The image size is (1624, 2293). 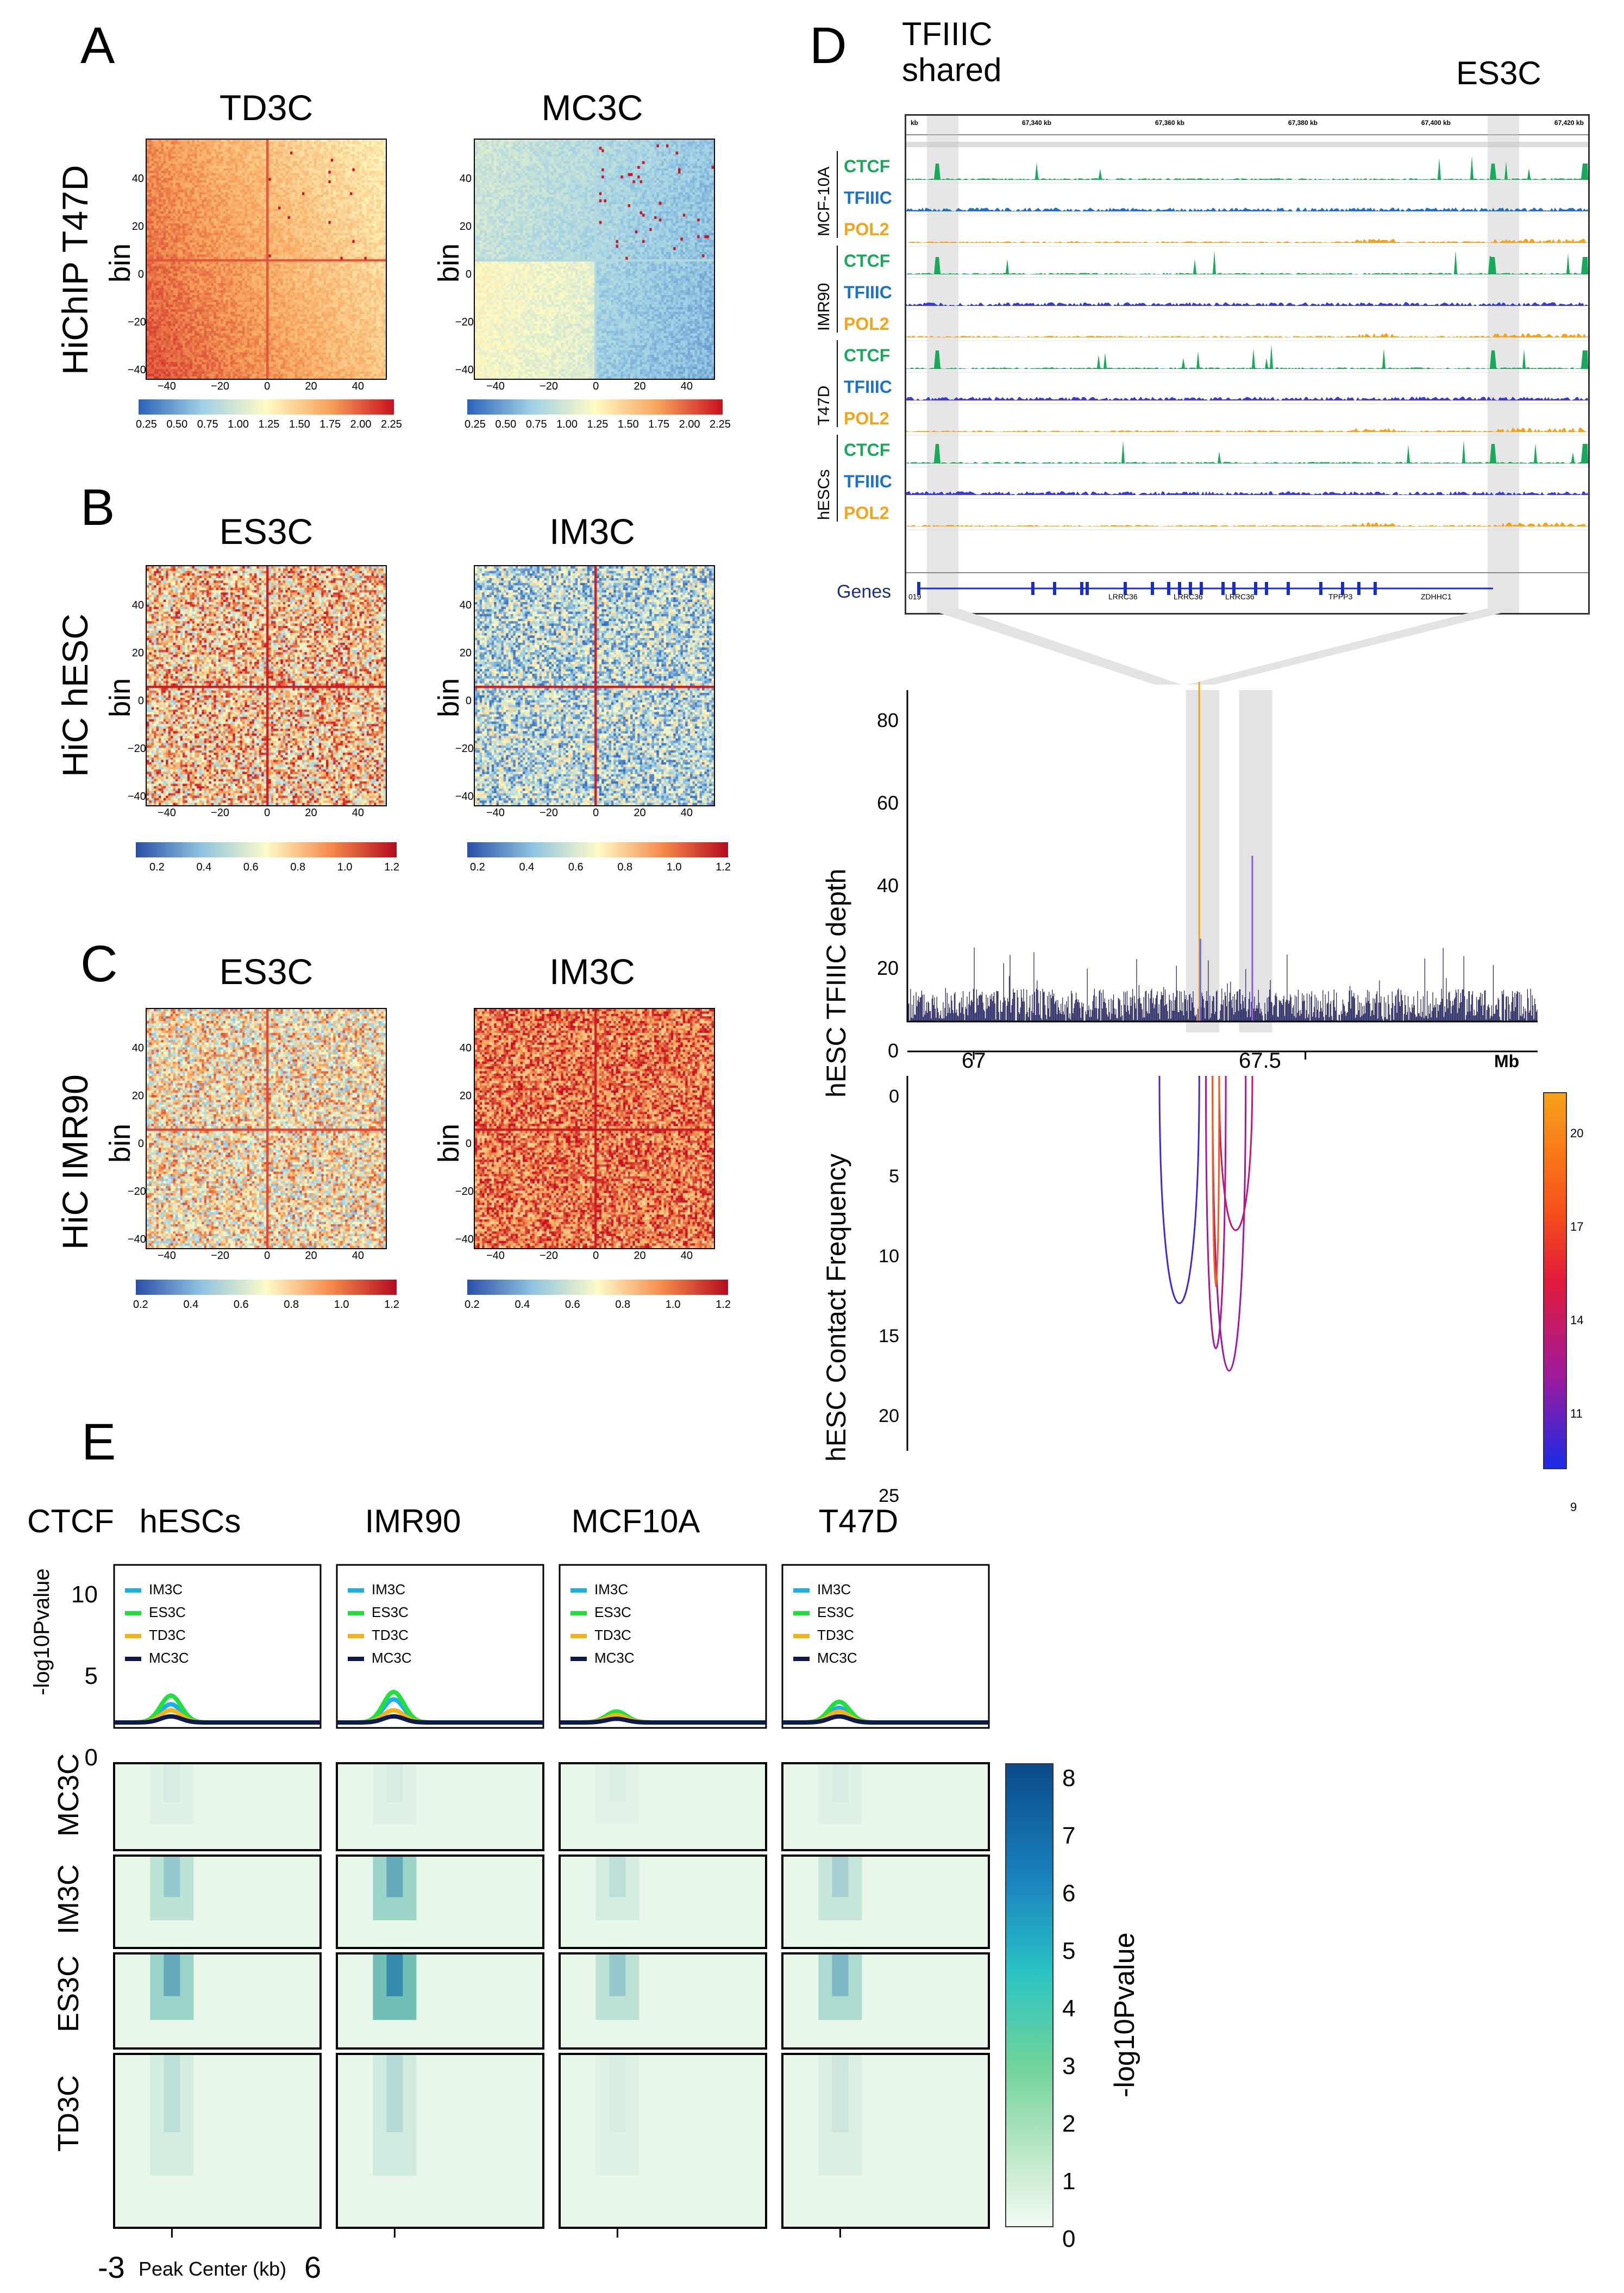 What do you see at coordinates (859, 1521) in the screenshot?
I see `cell-title-t47d: T47D` at bounding box center [859, 1521].